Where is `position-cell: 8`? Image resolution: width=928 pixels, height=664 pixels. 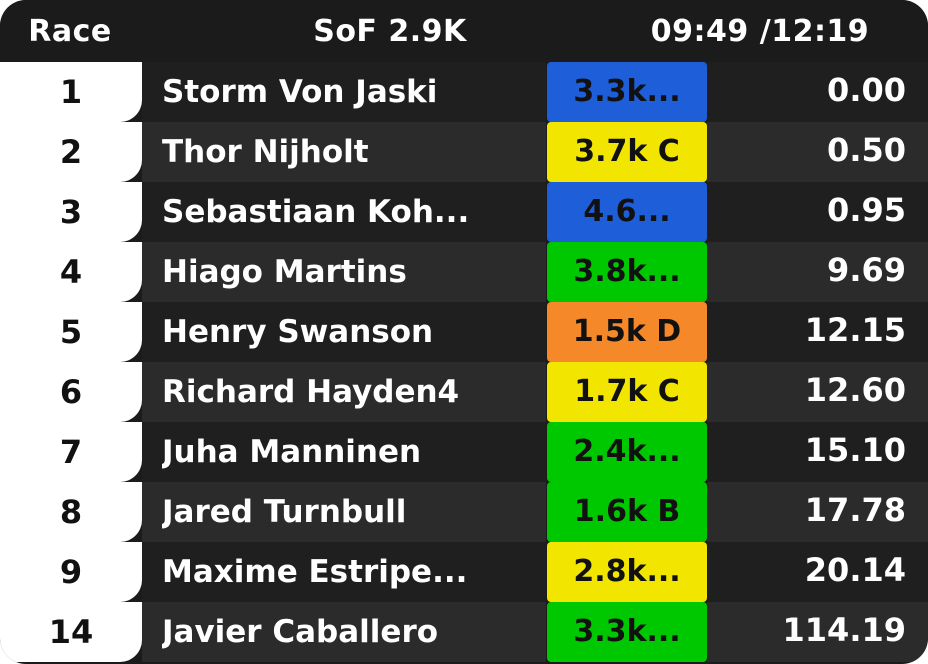 position-cell: 8 is located at coordinates (71, 512).